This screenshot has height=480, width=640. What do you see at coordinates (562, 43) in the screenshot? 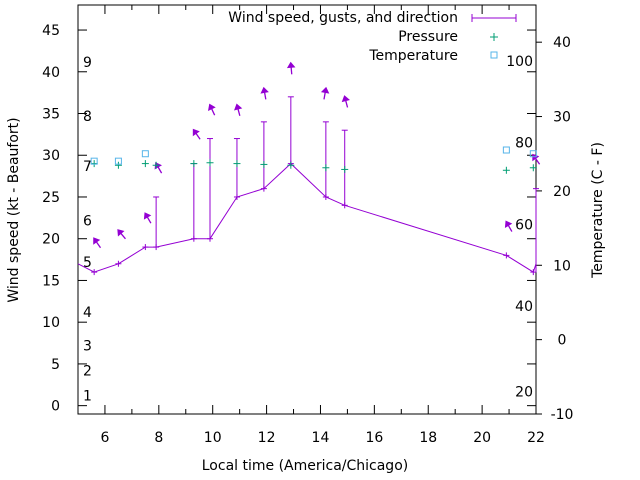
I see `y2-tick-label: 40` at bounding box center [562, 43].